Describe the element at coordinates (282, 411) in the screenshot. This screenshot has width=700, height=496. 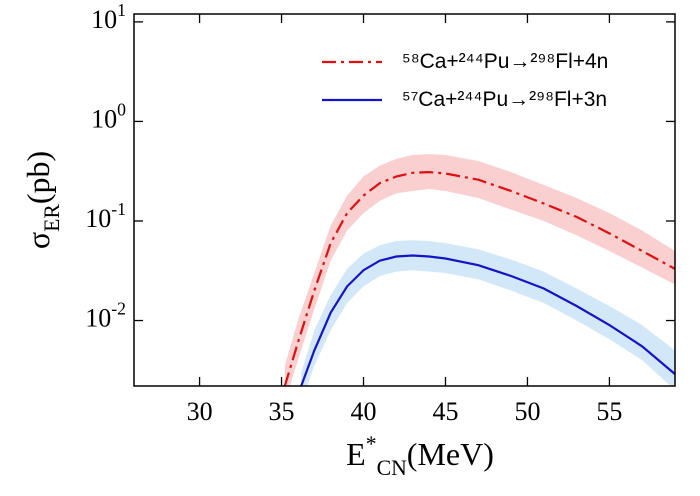
I see `x-tick-label: 35` at that location.